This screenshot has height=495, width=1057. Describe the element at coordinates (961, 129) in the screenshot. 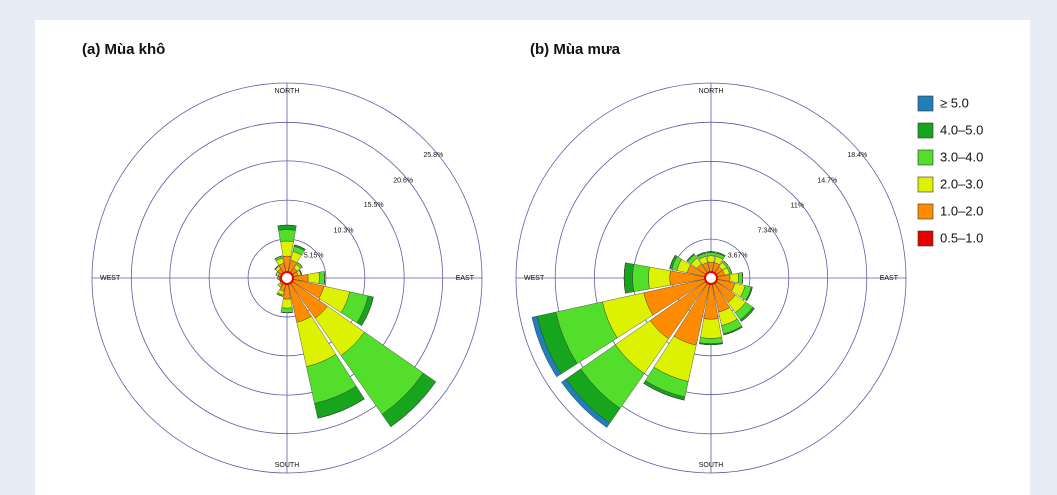

I see `legend-label: 4.0–5.0` at that location.